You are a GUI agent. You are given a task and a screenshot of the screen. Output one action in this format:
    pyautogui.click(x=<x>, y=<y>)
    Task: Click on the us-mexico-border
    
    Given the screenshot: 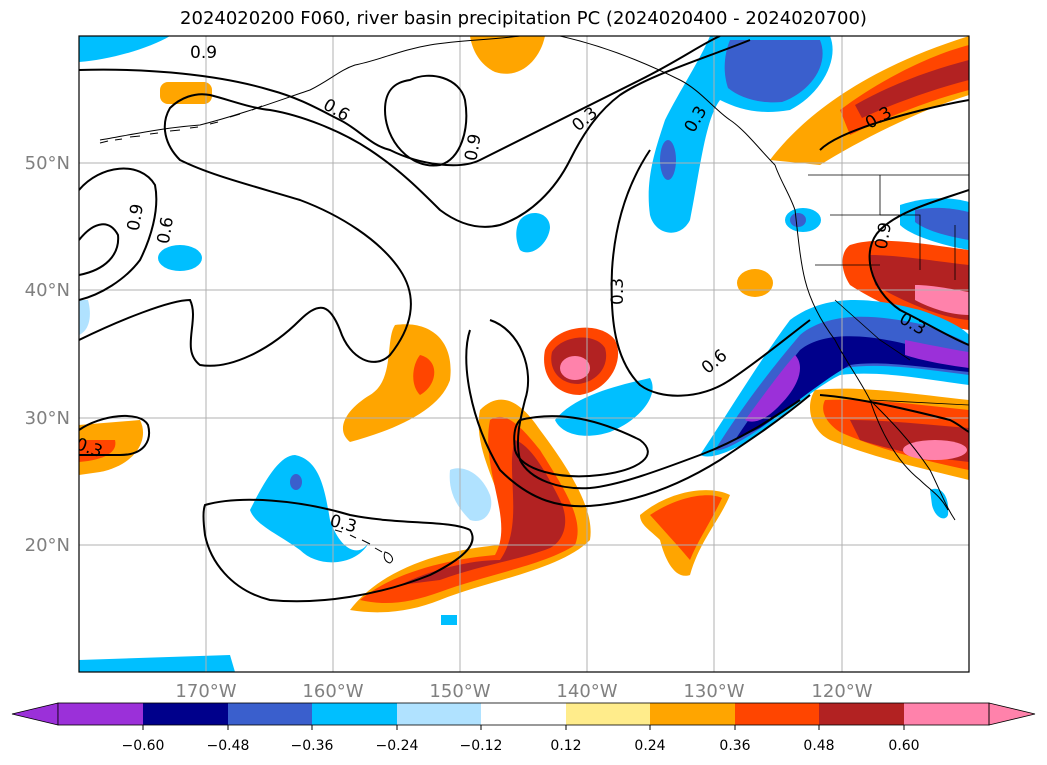 What is the action you would take?
    pyautogui.click(x=919, y=402)
    